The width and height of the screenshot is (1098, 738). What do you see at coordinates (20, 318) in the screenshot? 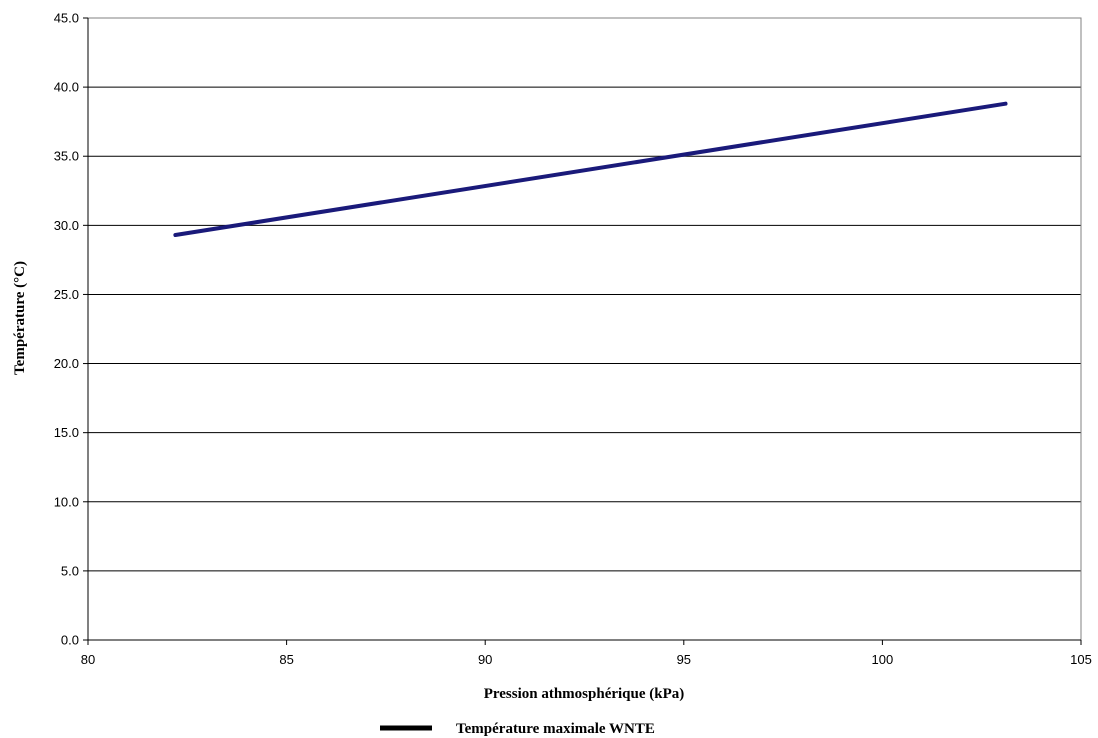
I see `y-axis-title: Température (°C)` at bounding box center [20, 318].